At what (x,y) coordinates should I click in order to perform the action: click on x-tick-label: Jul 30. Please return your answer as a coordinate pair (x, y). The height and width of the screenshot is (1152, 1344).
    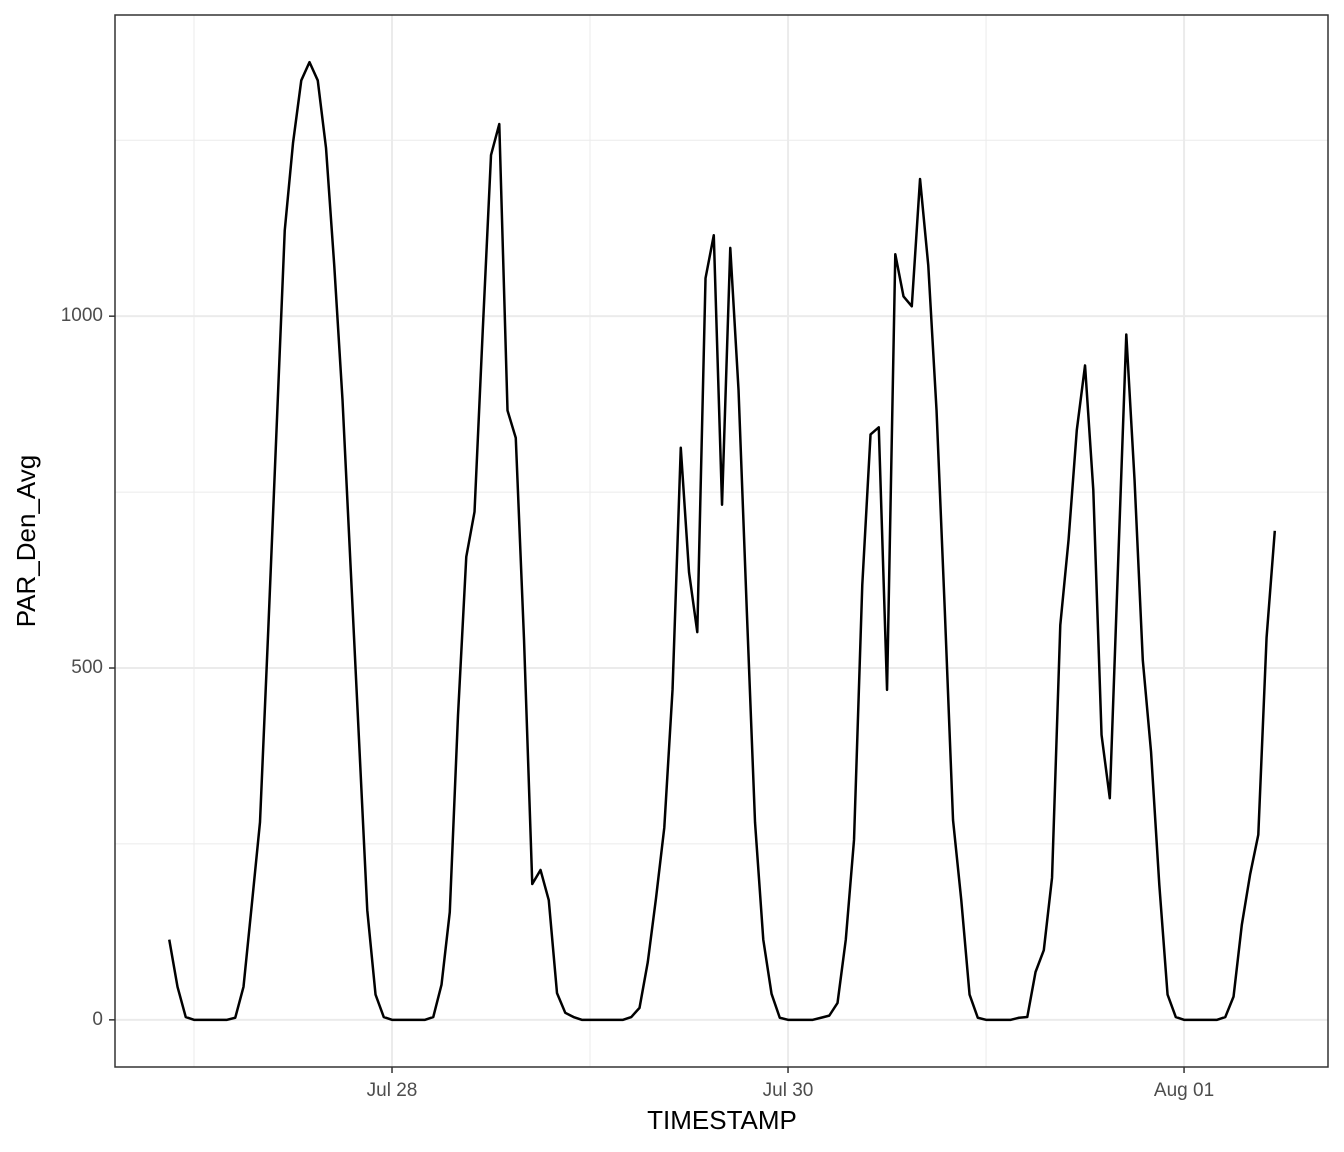
    Looking at the image, I should click on (788, 1090).